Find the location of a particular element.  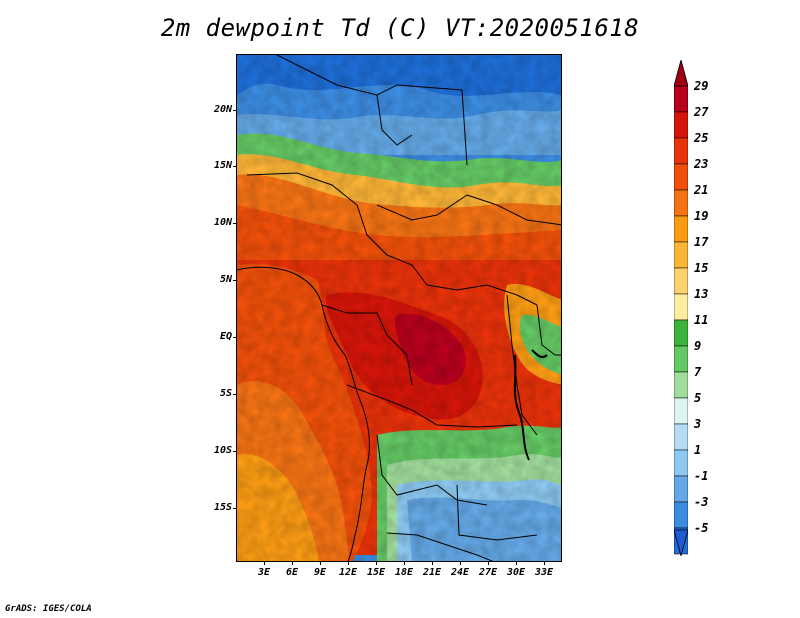

lat-label-15s: 15S is located at coordinates (222, 507).